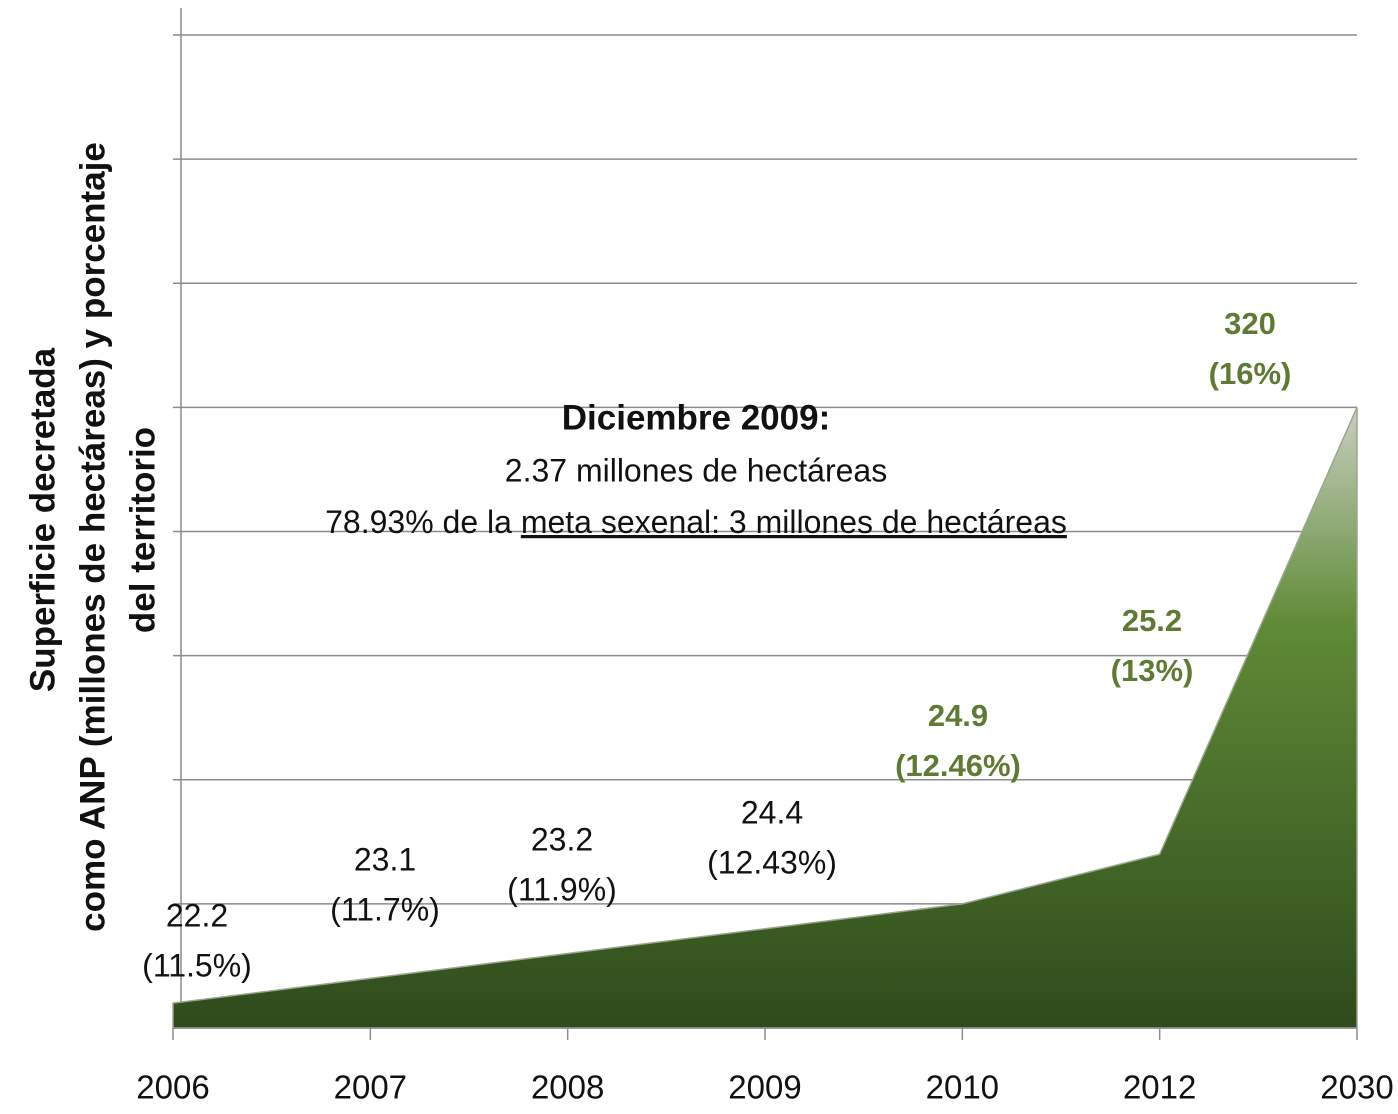 The image size is (1398, 1114). I want to click on data-label: 25.2, so click(1152, 620).